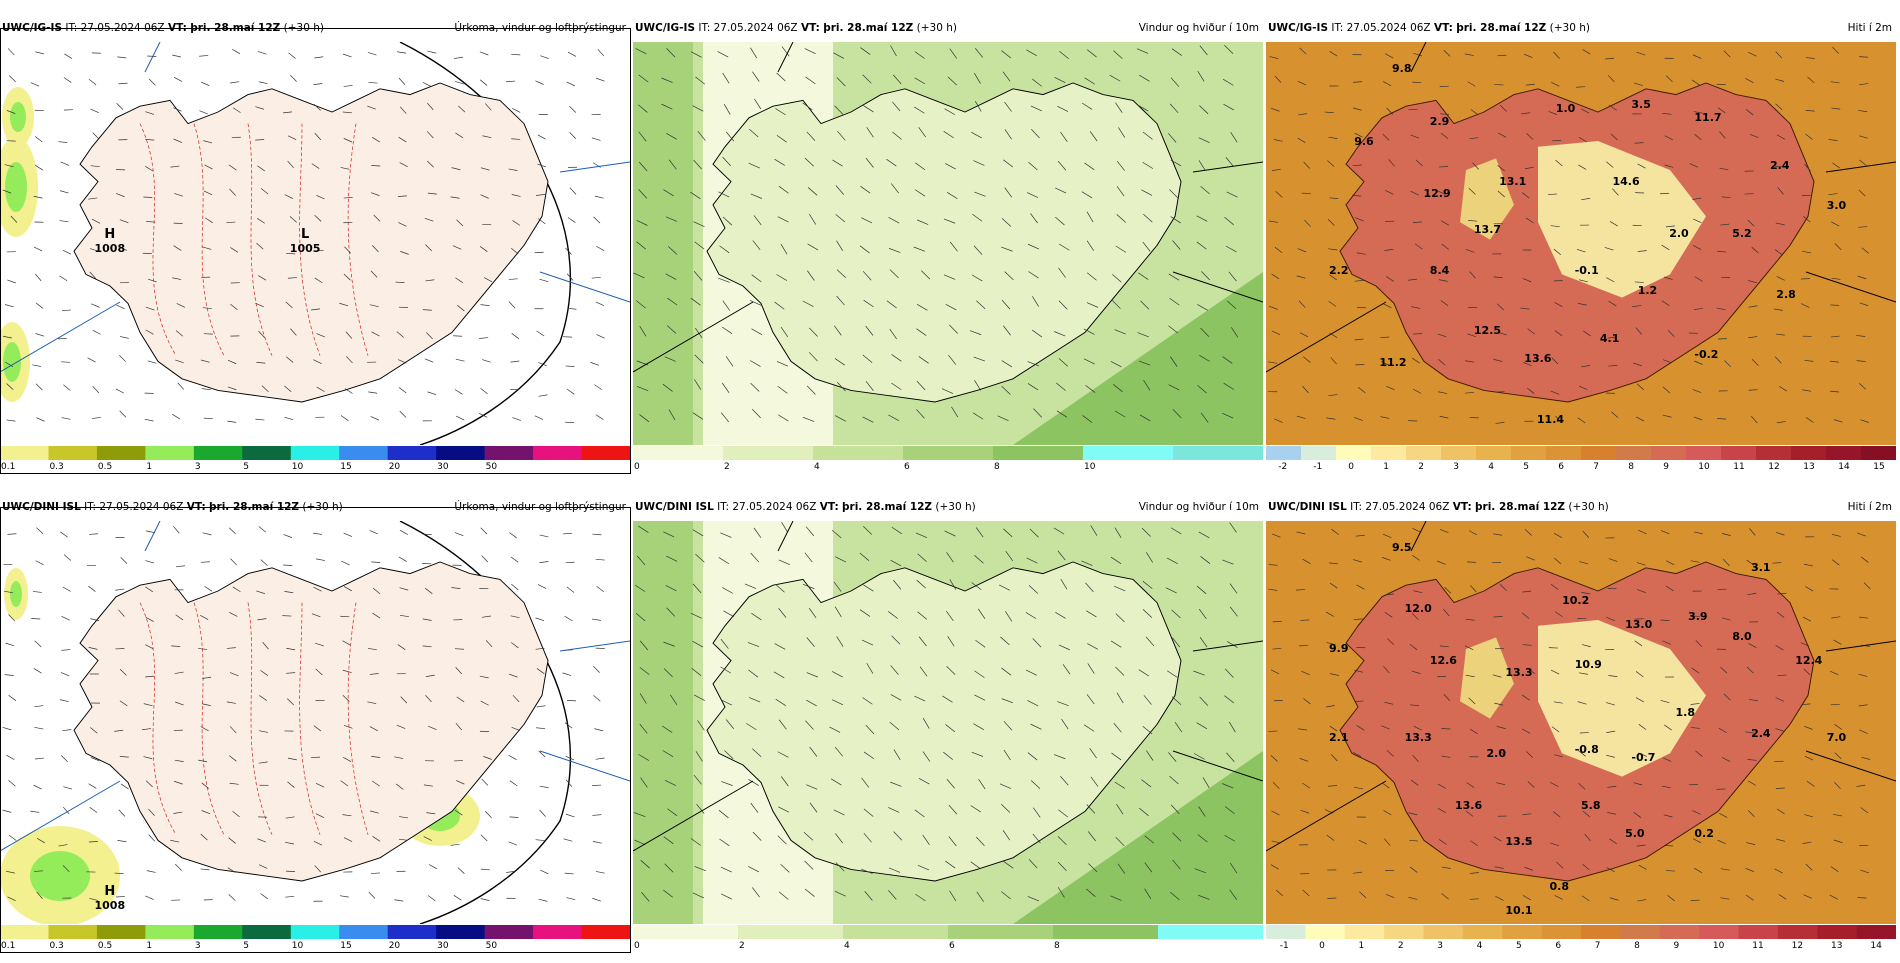 This screenshot has width=1900, height=963. What do you see at coordinates (1587, 749) in the screenshot?
I see `temp-value: -0.8` at bounding box center [1587, 749].